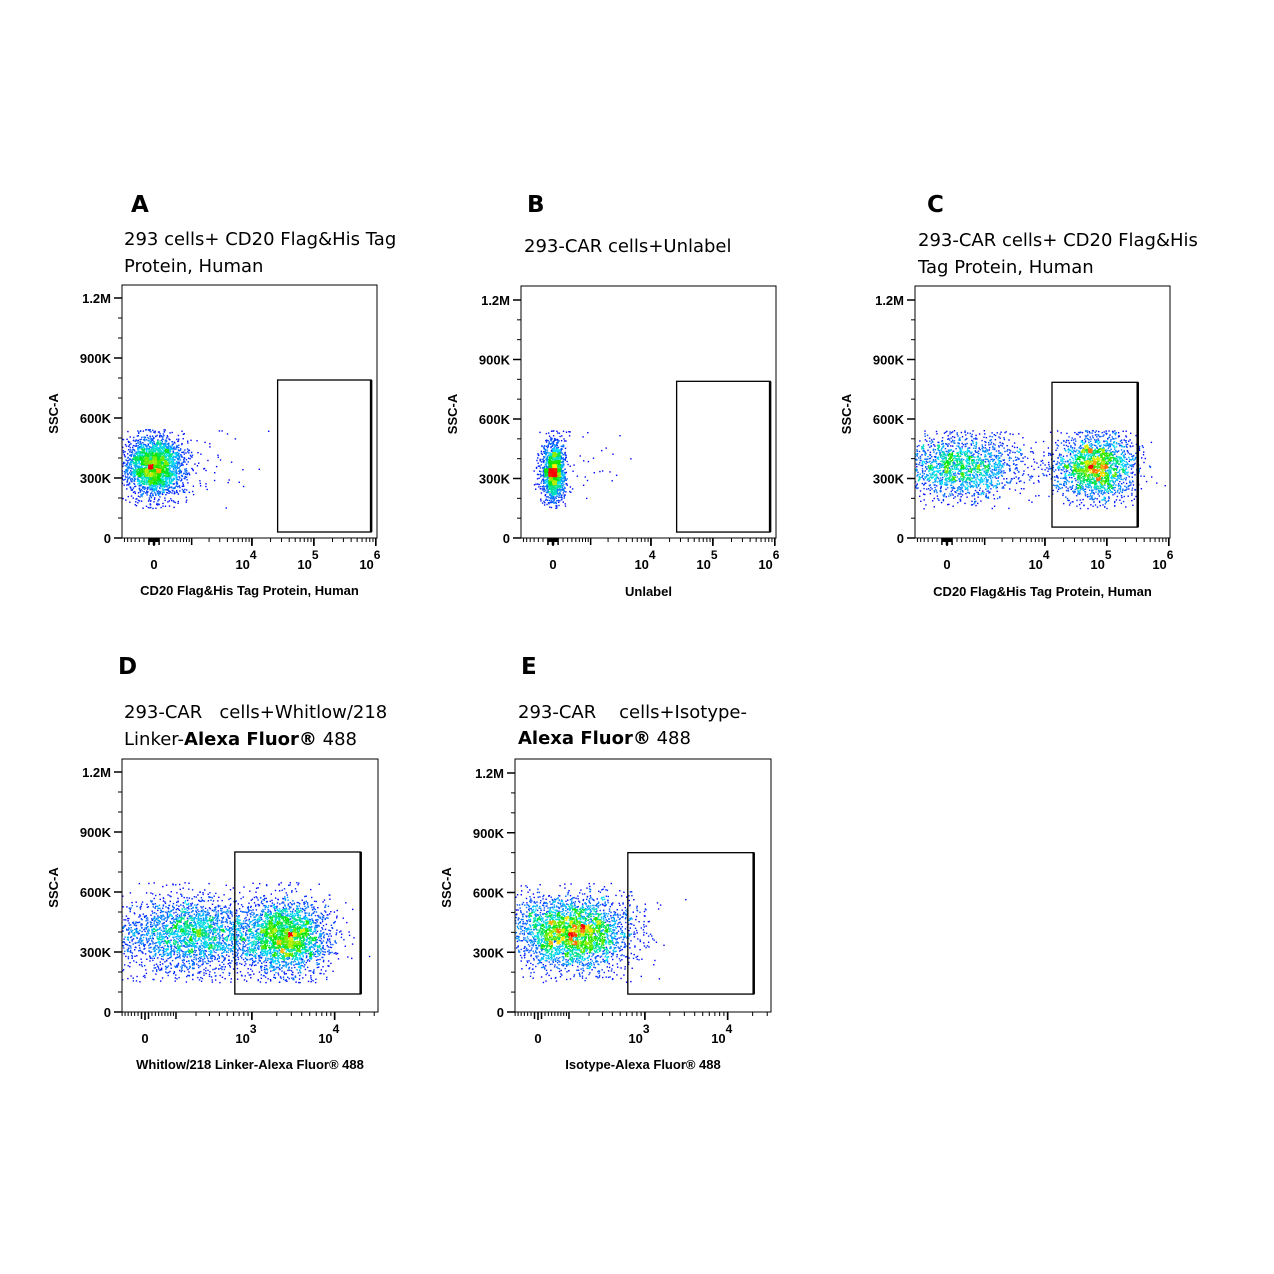  I want to click on y-tick-label: 0, so click(107, 538).